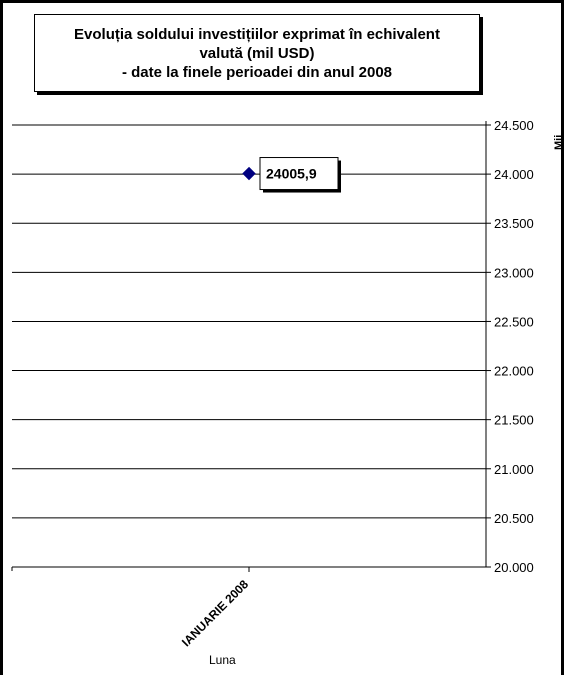  I want to click on y-tick-label: 20.500, so click(514, 518).